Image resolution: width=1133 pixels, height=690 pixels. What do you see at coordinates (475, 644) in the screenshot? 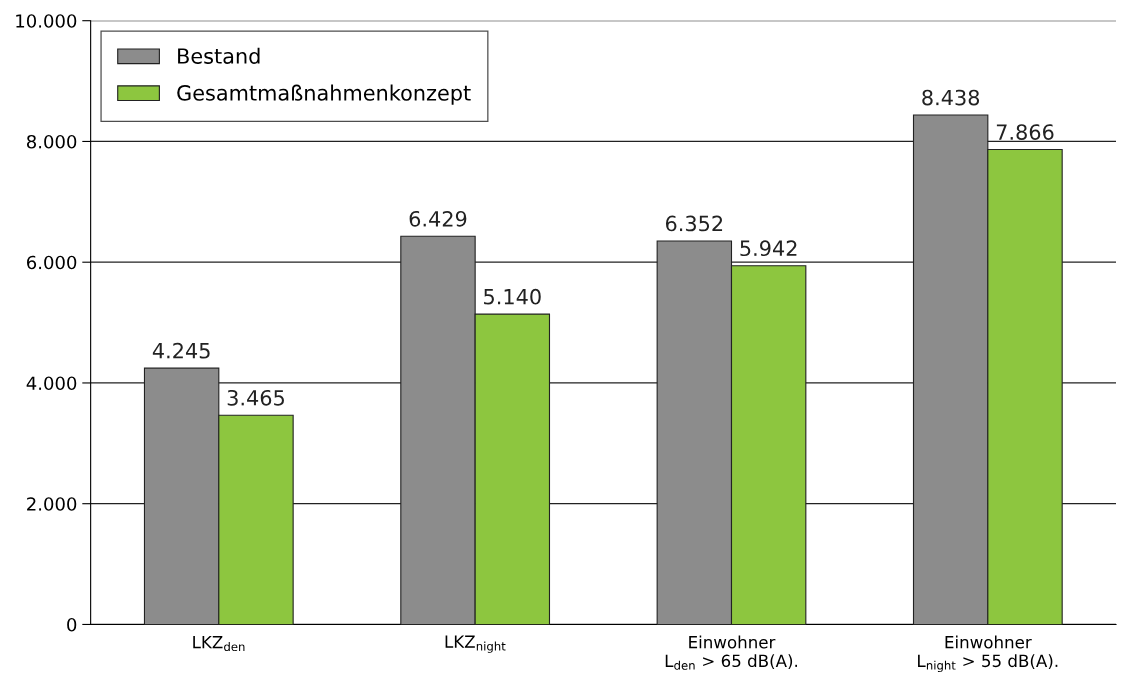
I see `x-tick-label: LKZ$_{night}$` at bounding box center [475, 644].